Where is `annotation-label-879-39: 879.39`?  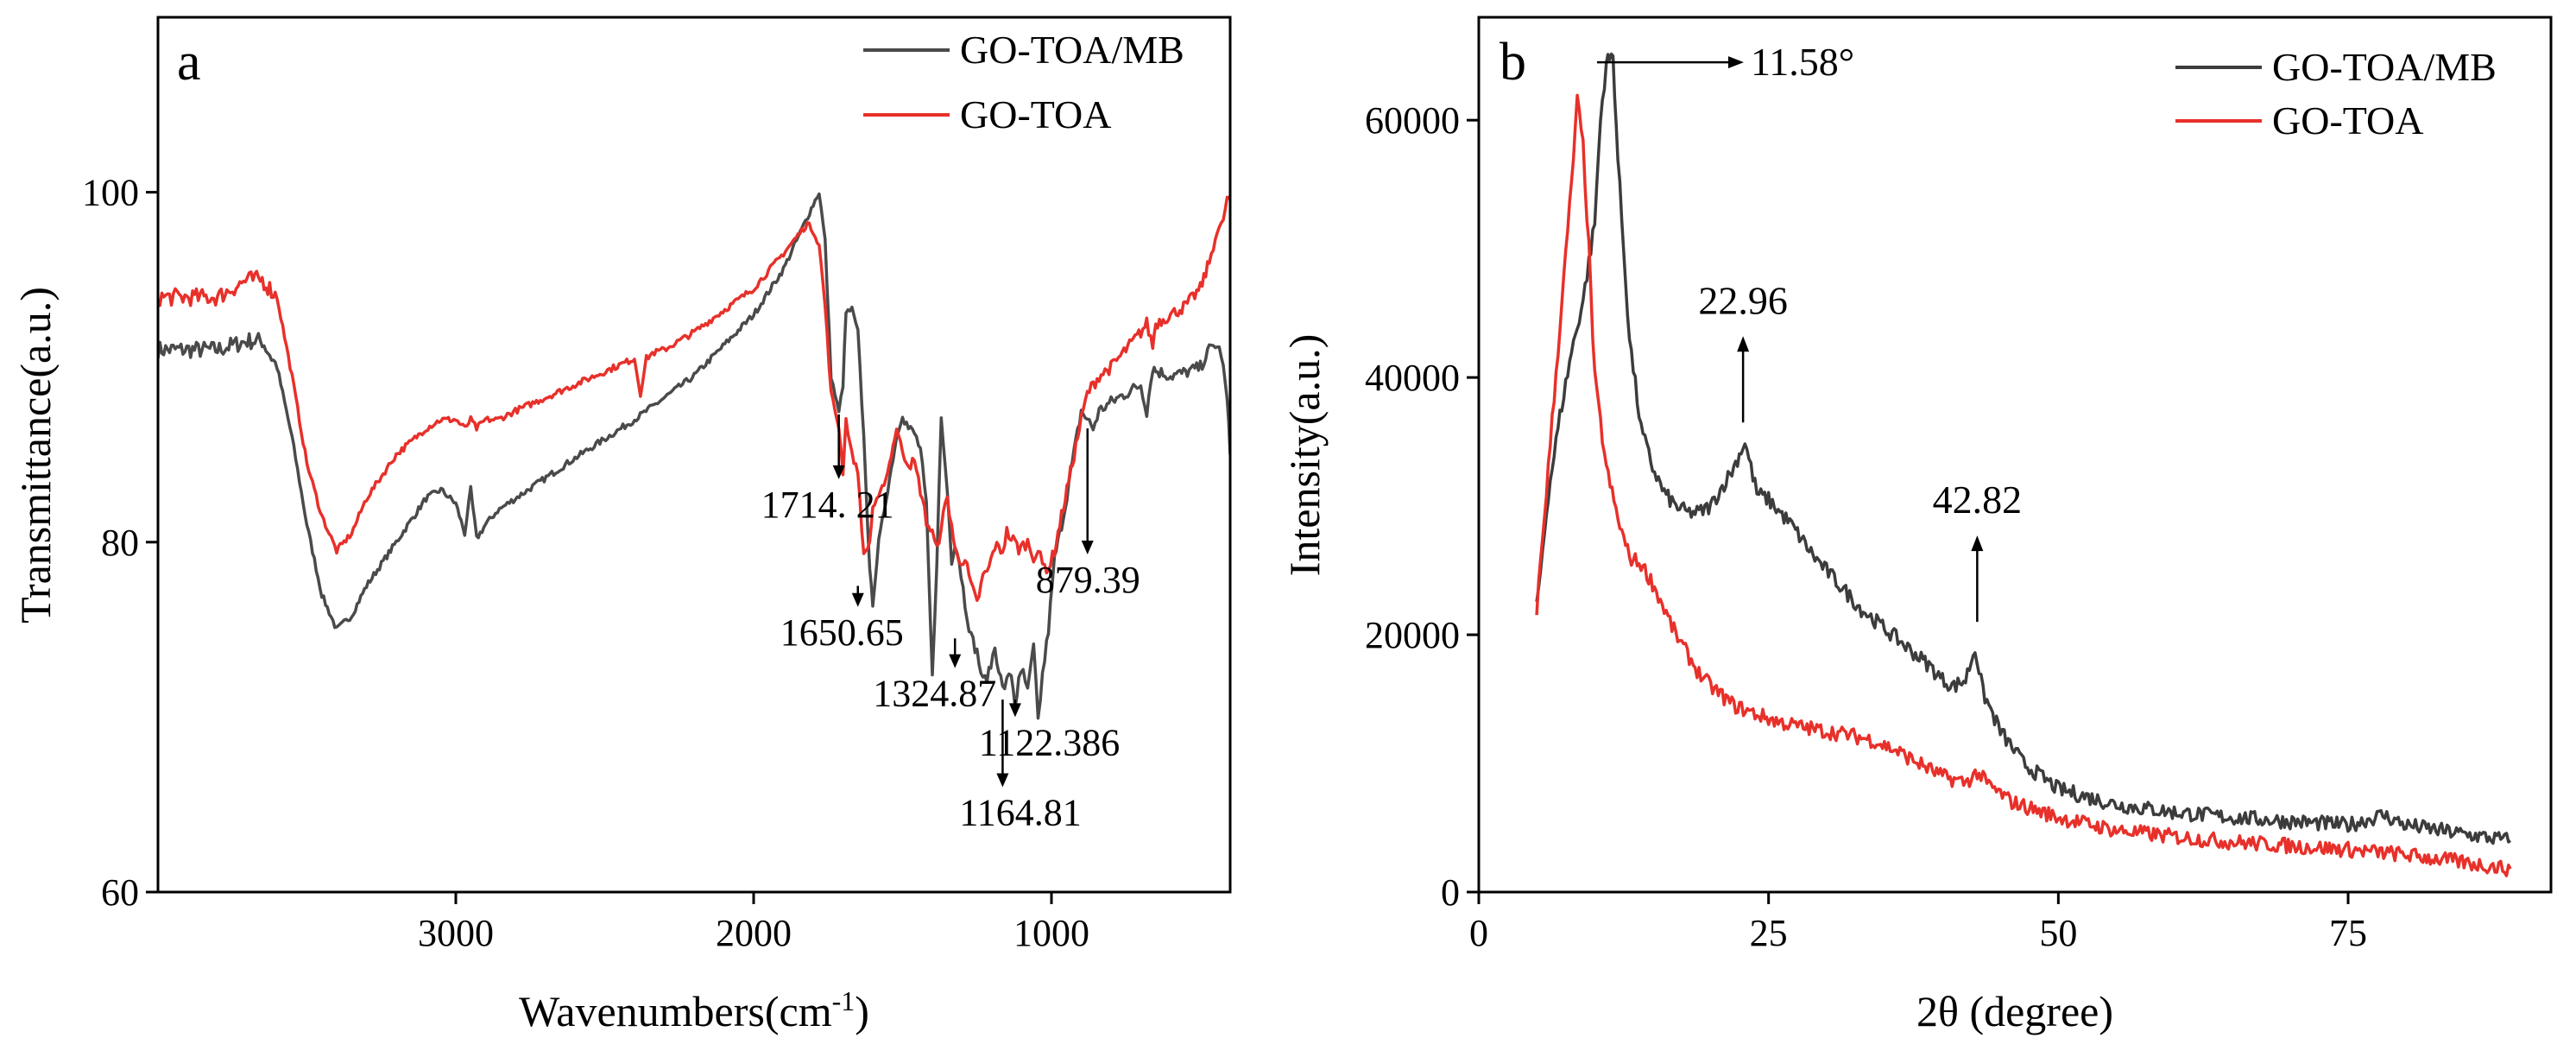 annotation-label-879-39: 879.39 is located at coordinates (1088, 580).